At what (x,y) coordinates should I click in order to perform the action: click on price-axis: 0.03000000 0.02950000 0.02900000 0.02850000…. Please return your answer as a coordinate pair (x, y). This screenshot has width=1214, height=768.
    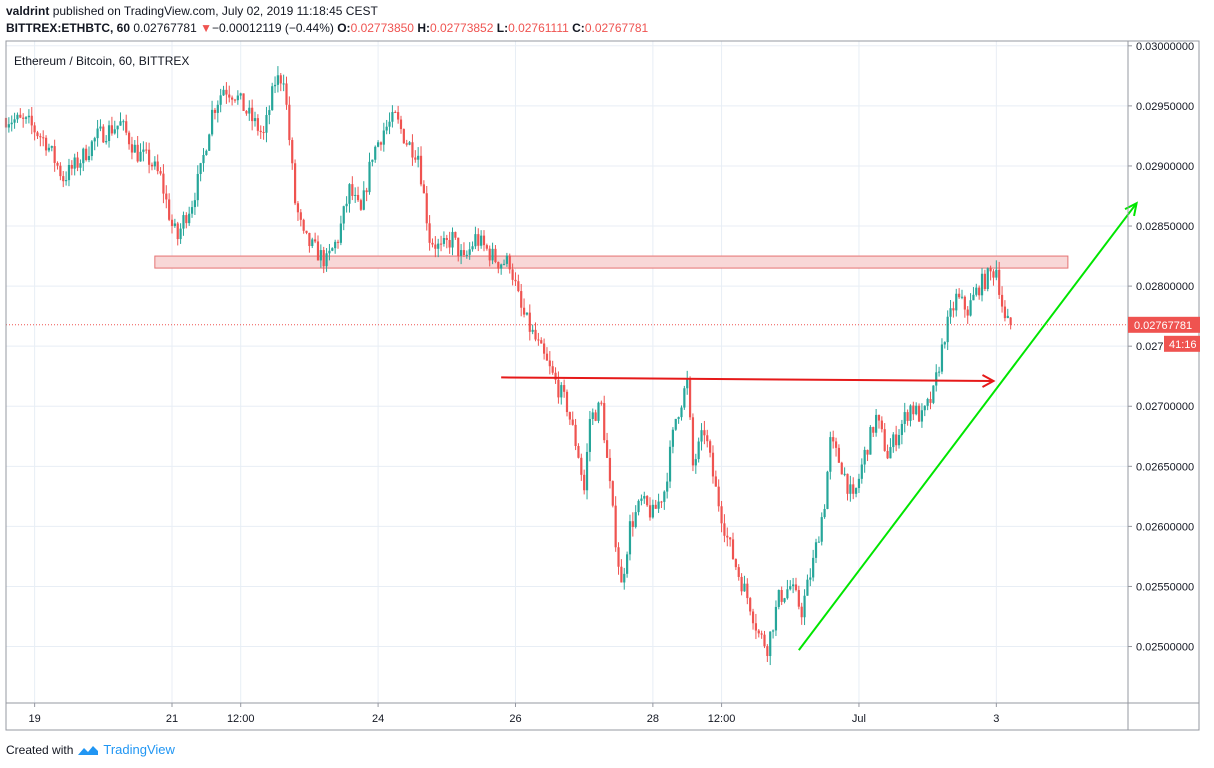
    Looking at the image, I should click on (1161, 347).